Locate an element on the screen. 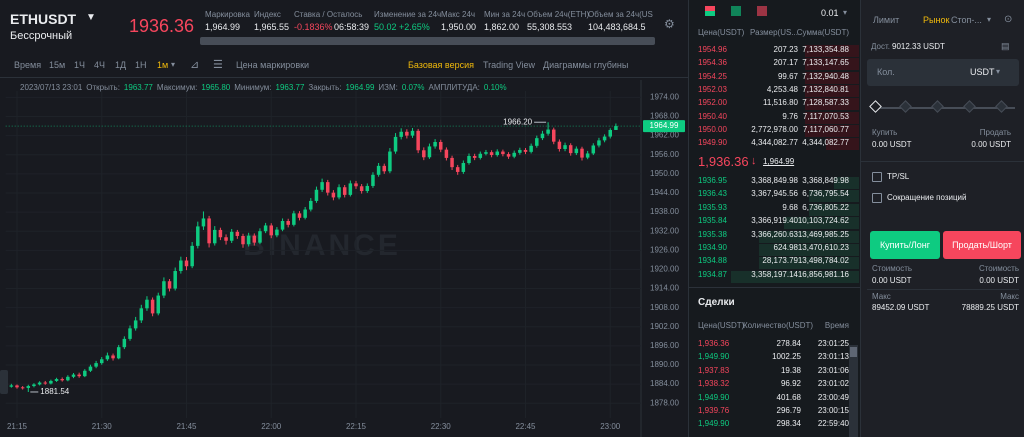 The image size is (1024, 437). interval: 1м is located at coordinates (163, 65).